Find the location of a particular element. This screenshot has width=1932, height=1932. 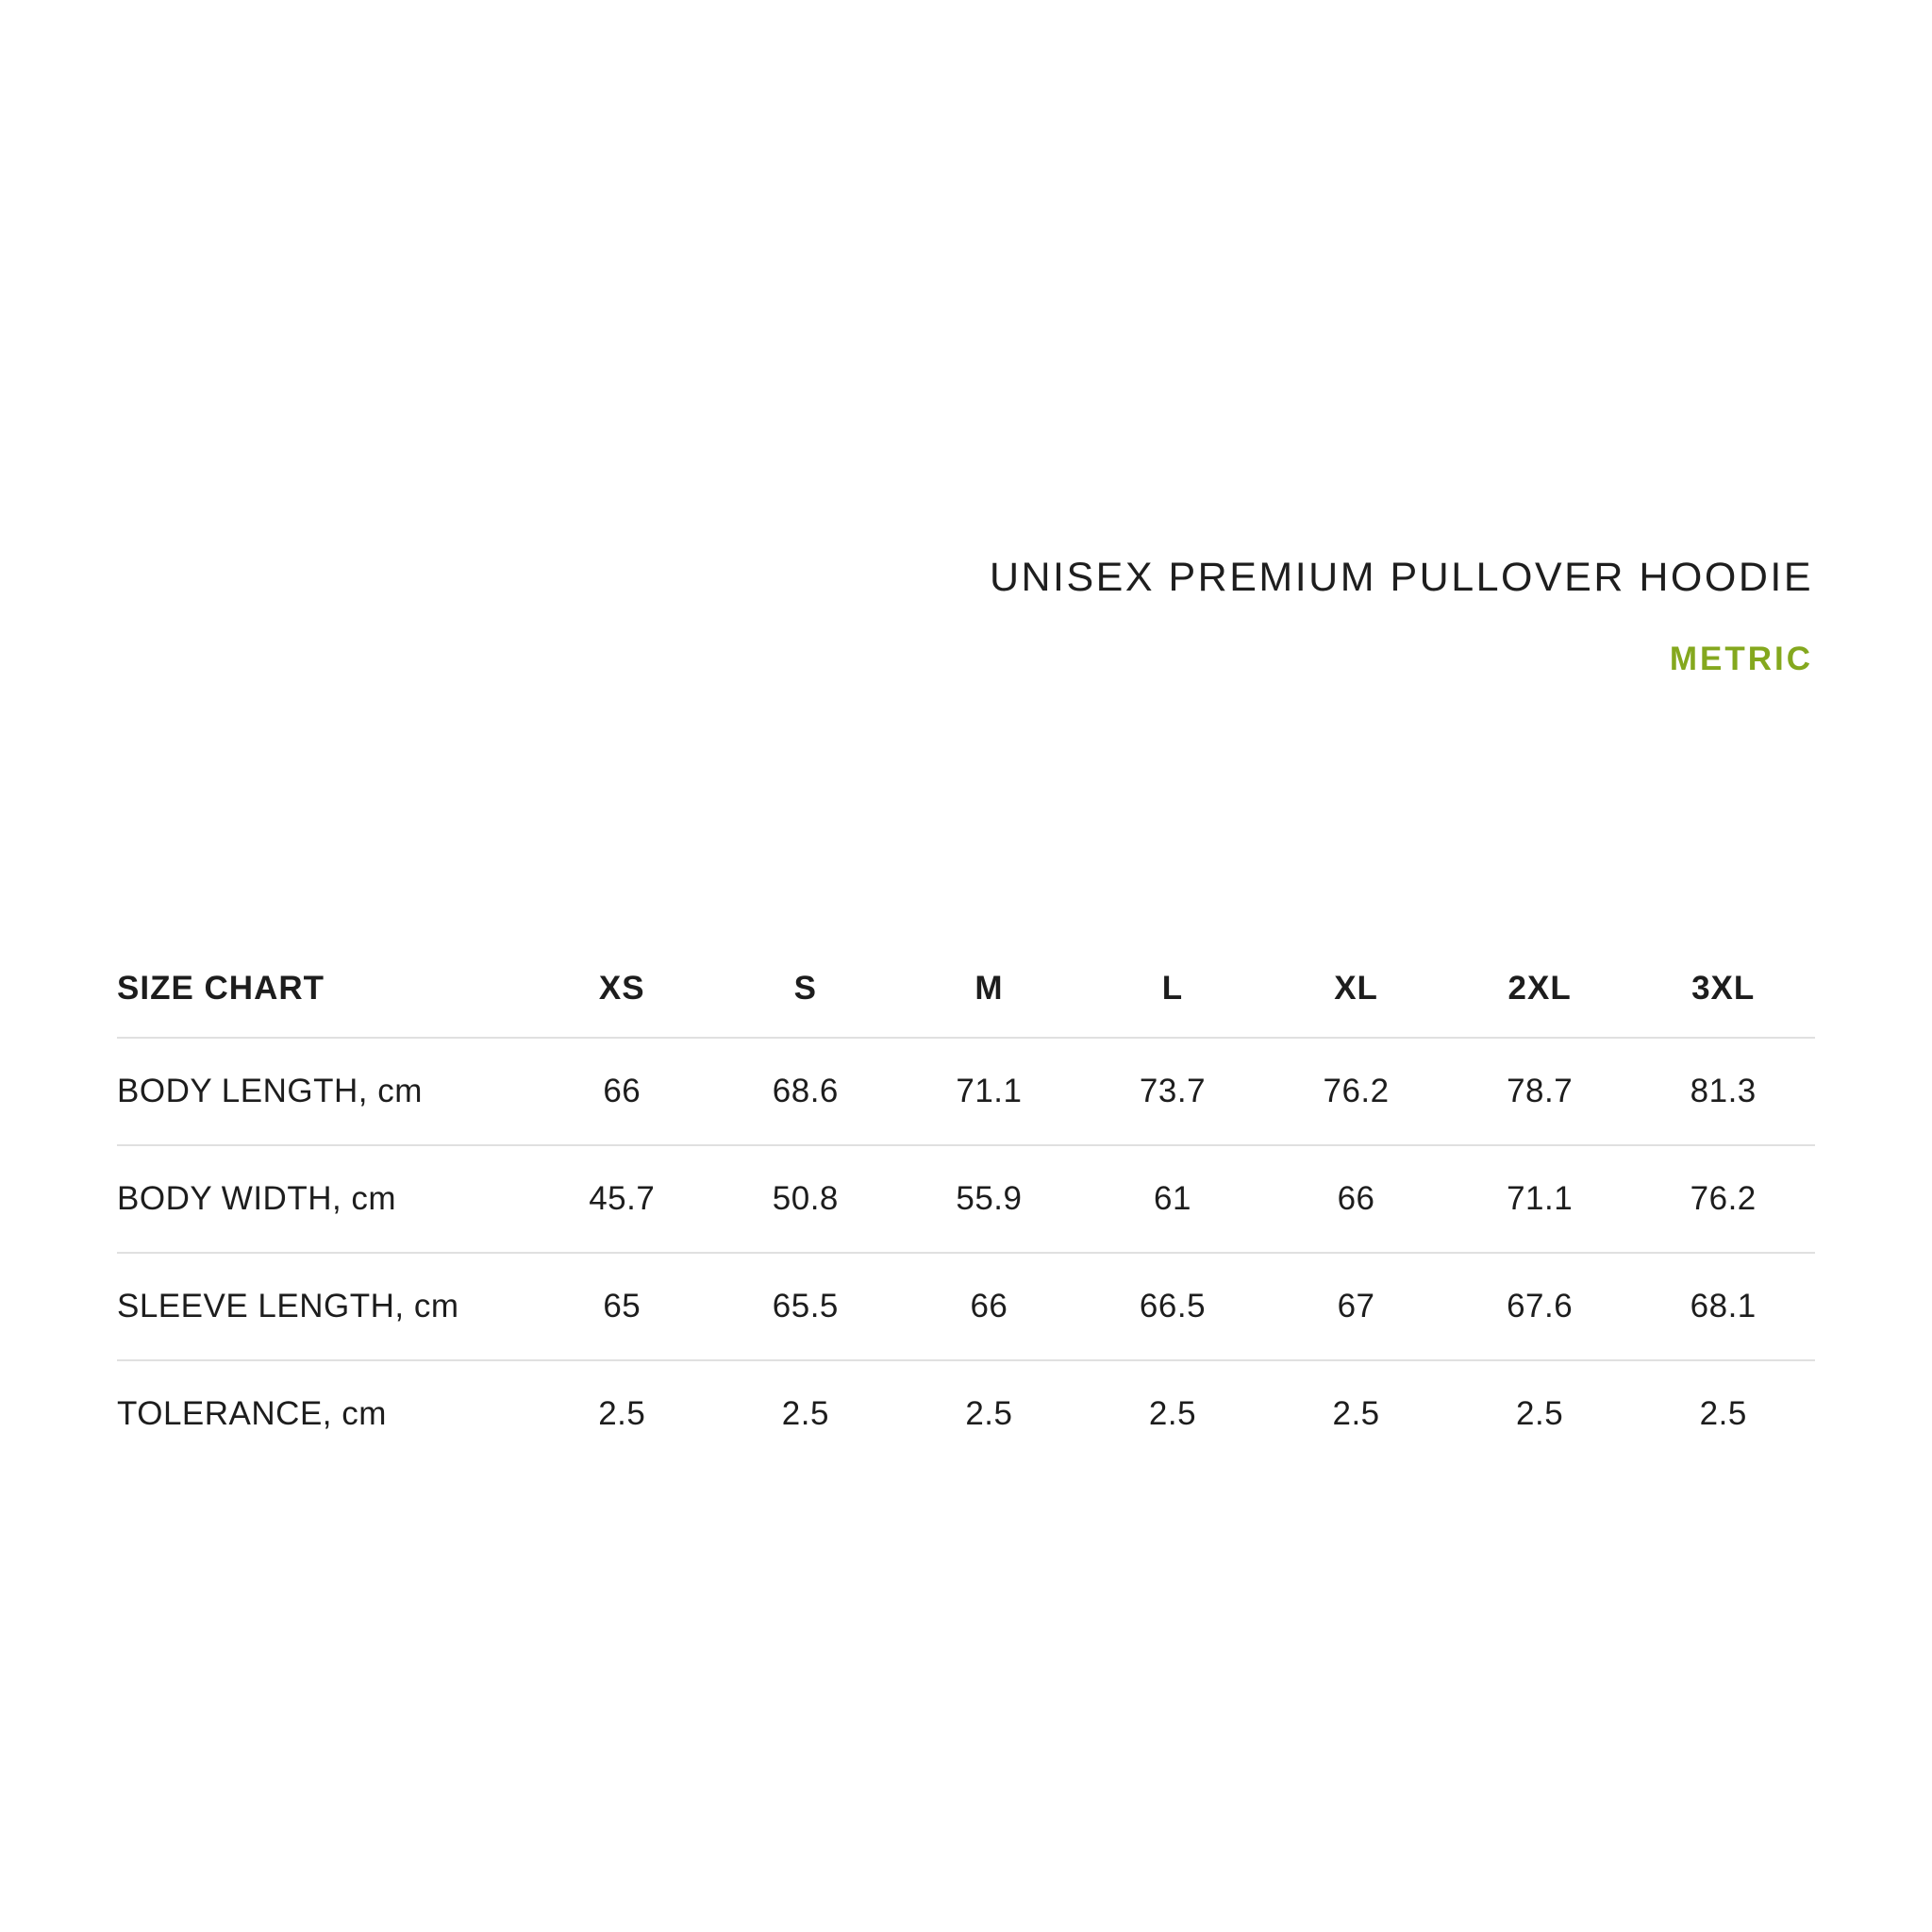

column-header-l: L is located at coordinates (1172, 989).